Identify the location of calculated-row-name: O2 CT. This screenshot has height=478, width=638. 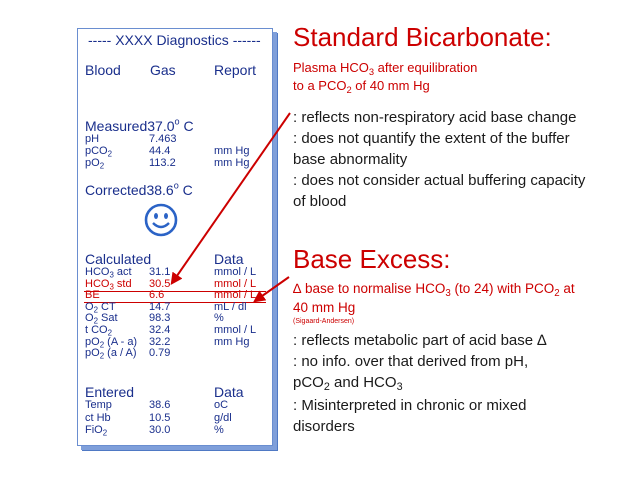
(100, 307).